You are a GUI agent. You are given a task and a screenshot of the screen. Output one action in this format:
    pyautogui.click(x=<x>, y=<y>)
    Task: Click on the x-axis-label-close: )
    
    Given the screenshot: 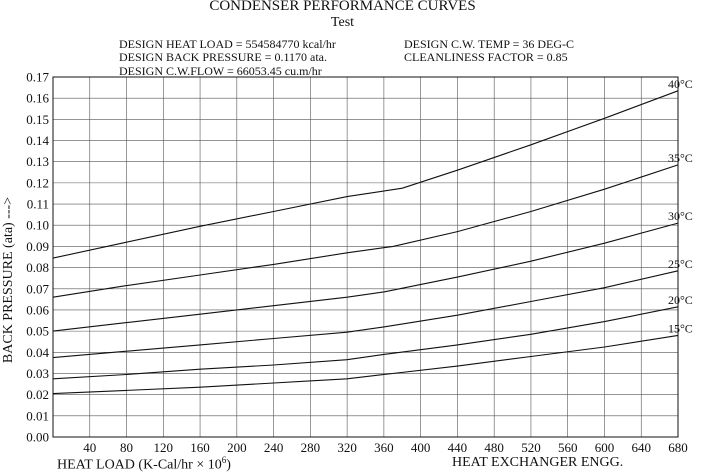 What is the action you would take?
    pyautogui.click(x=228, y=465)
    